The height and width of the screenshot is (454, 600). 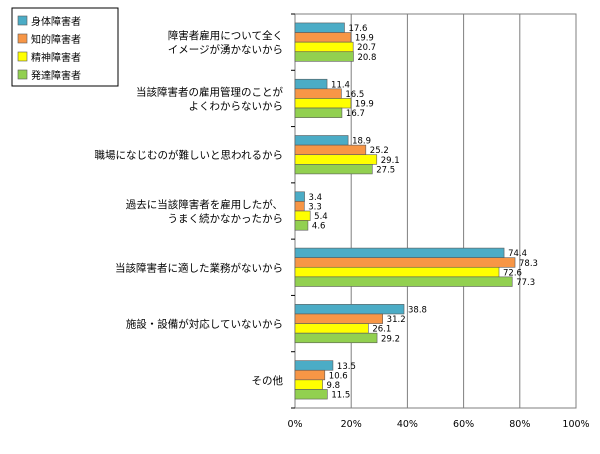 I want to click on data-label: 16.5, so click(x=354, y=95).